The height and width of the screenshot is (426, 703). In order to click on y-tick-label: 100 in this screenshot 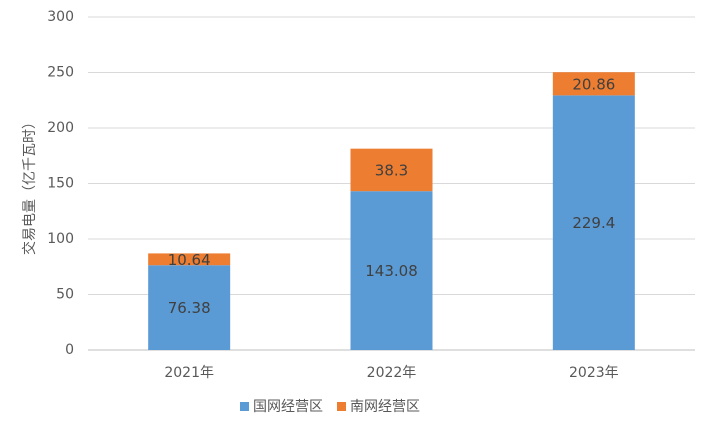, I will do `click(60, 239)`.